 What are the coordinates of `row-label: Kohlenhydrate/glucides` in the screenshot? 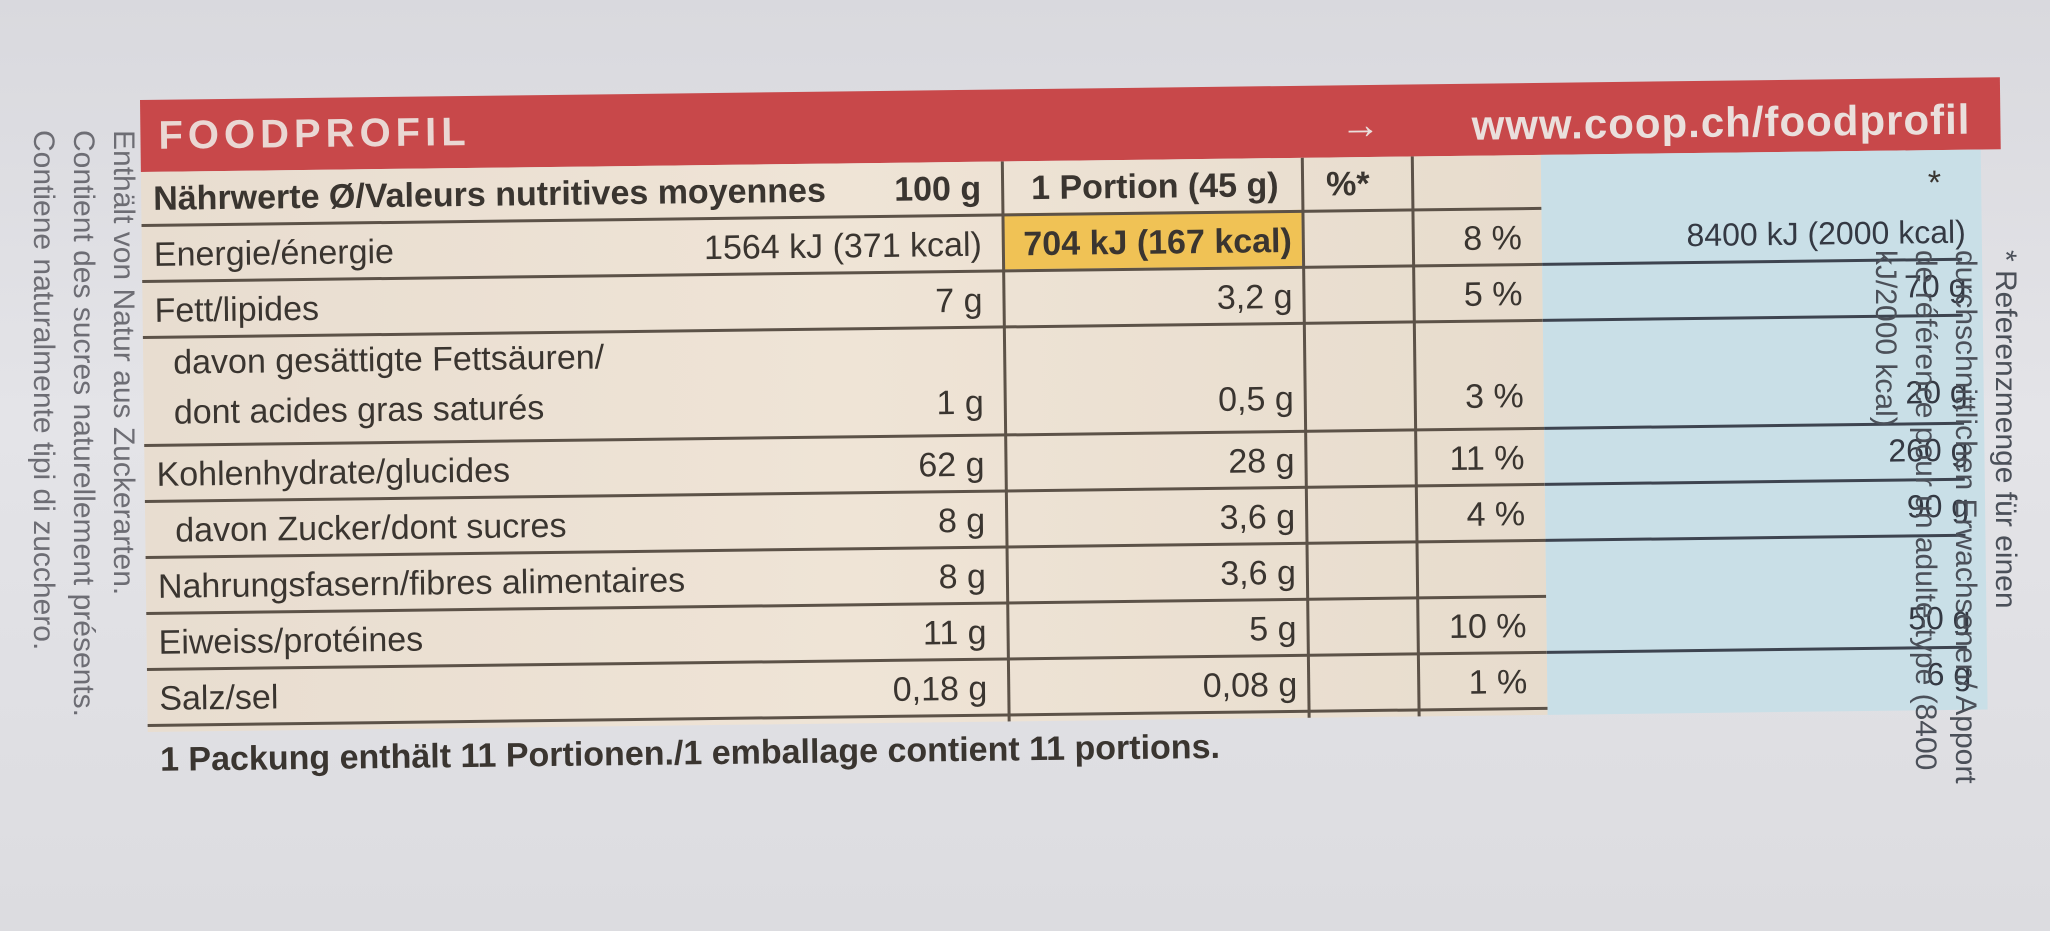 It's located at (333, 472).